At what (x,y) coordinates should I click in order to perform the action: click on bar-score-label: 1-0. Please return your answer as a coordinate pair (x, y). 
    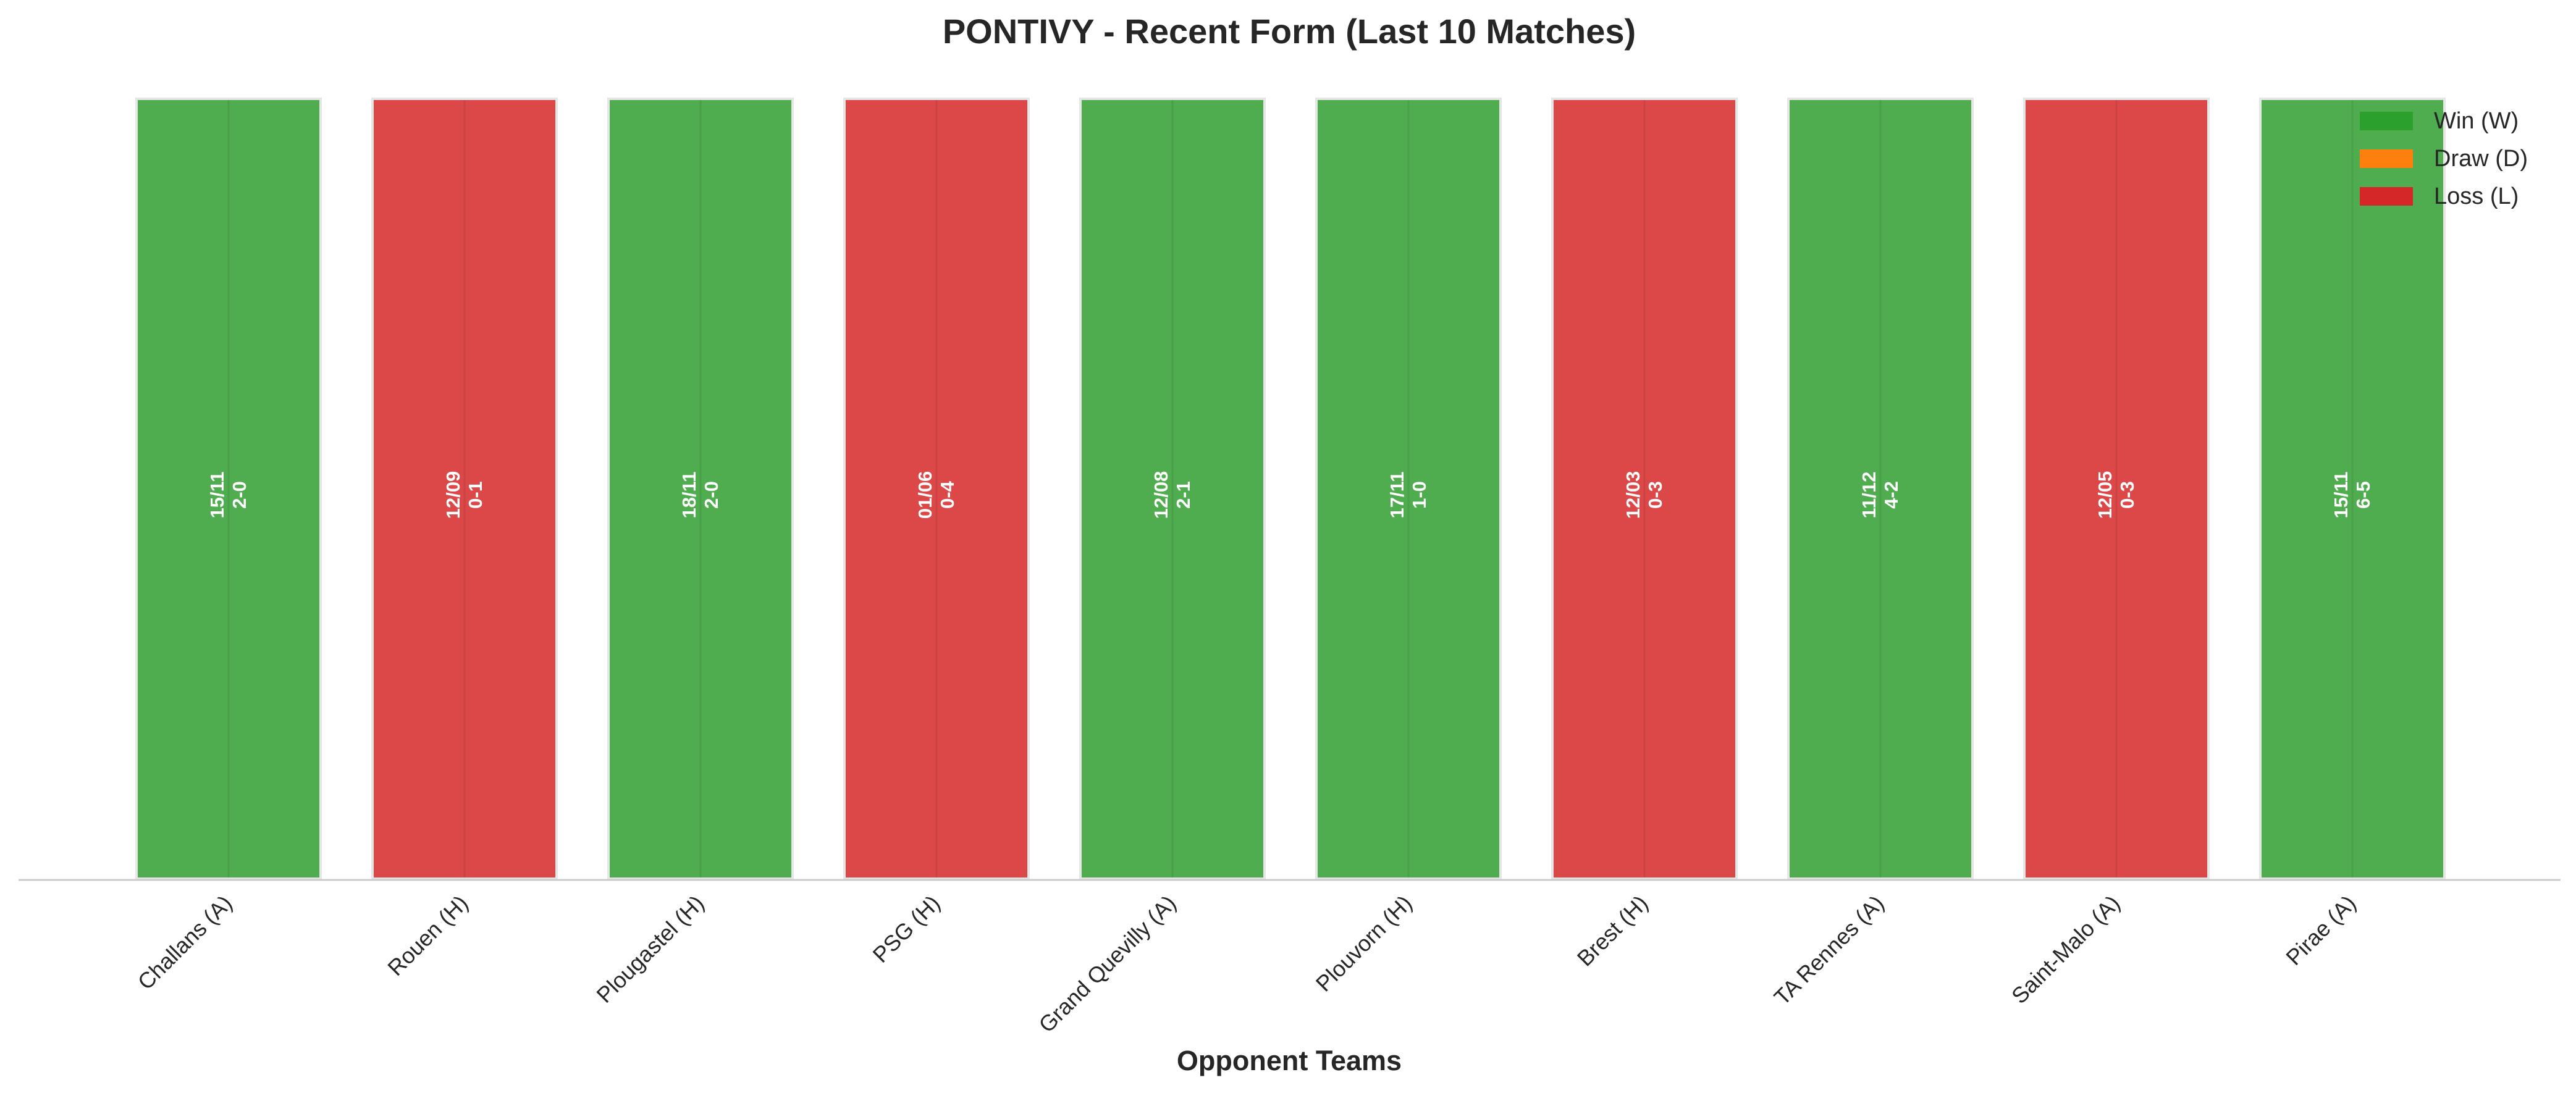
    Looking at the image, I should click on (1419, 495).